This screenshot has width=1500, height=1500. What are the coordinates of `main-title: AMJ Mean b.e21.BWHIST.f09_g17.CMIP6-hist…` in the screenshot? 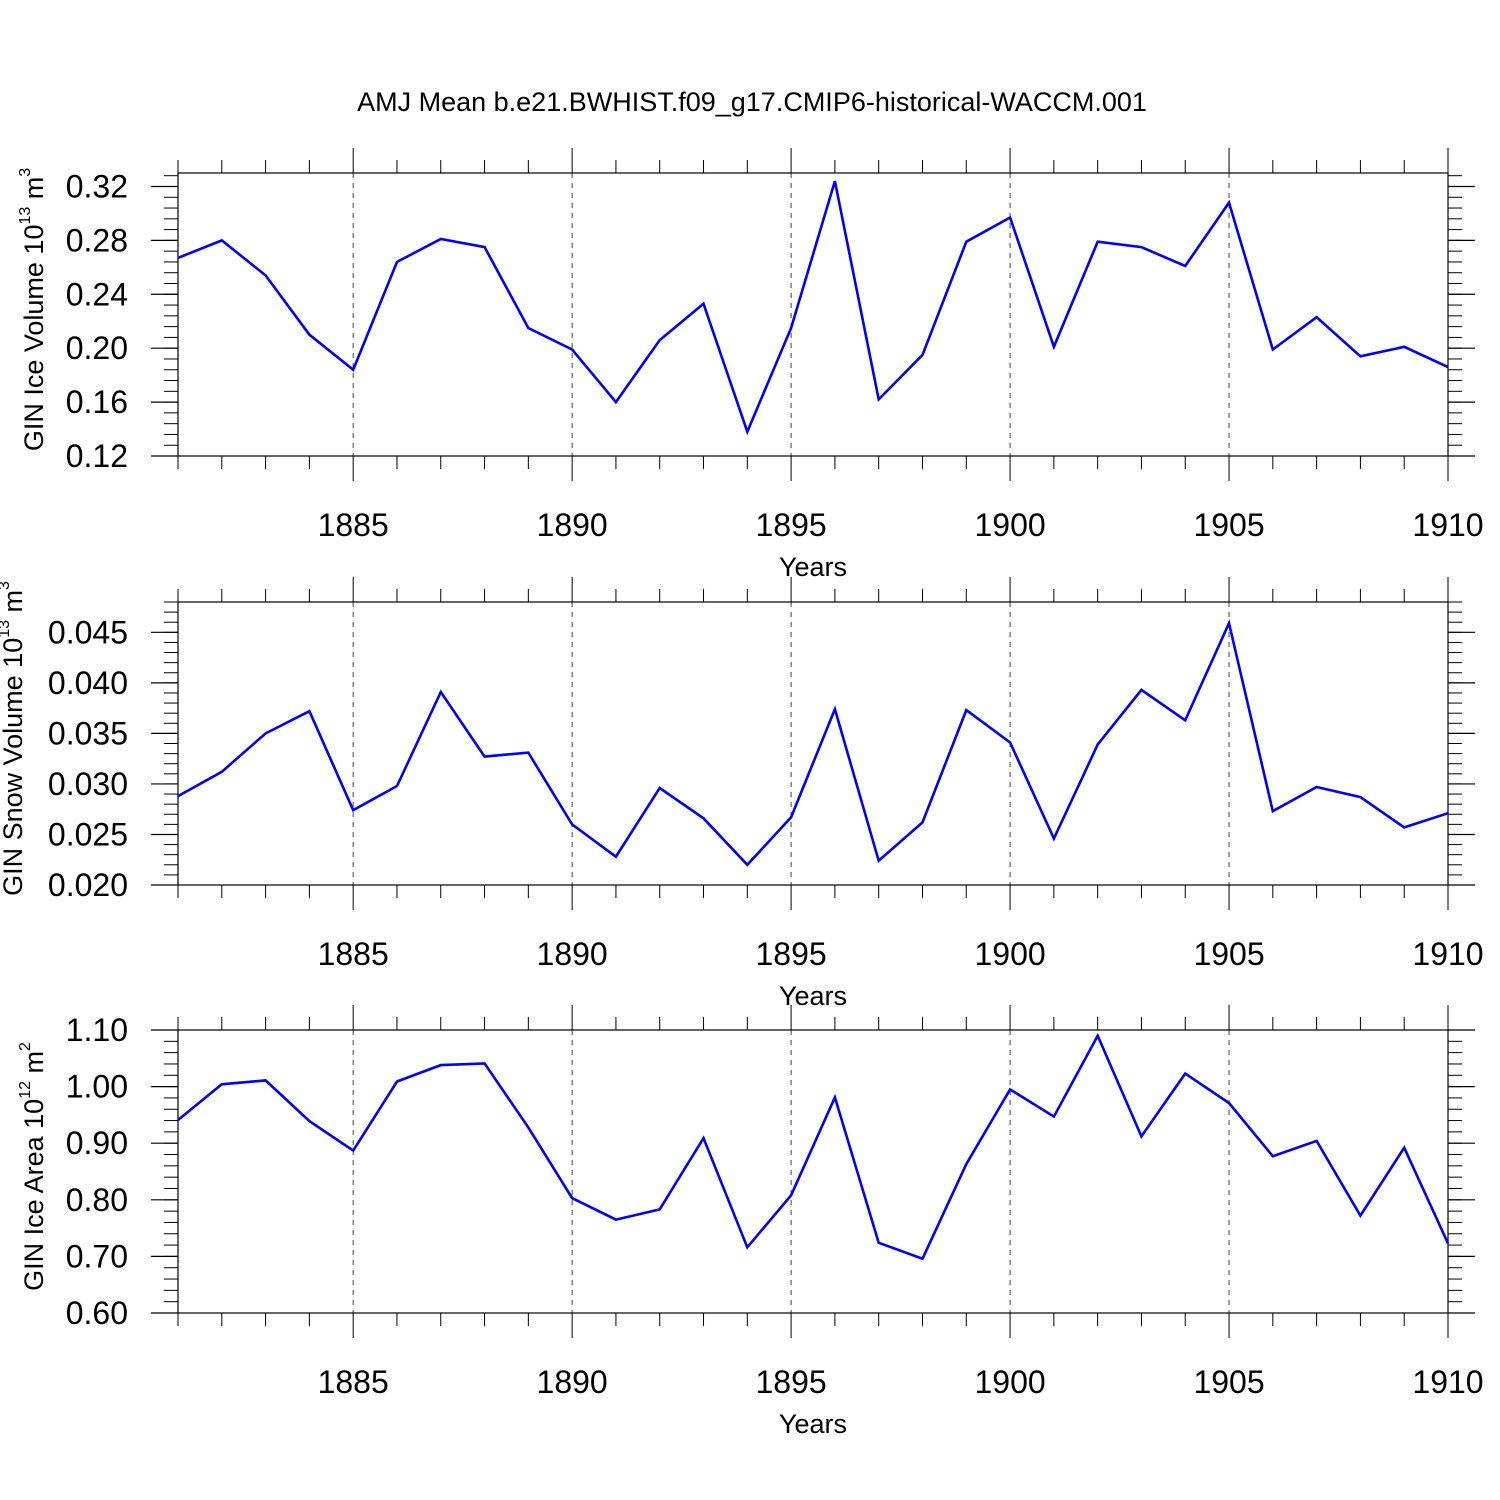 It's located at (752, 102).